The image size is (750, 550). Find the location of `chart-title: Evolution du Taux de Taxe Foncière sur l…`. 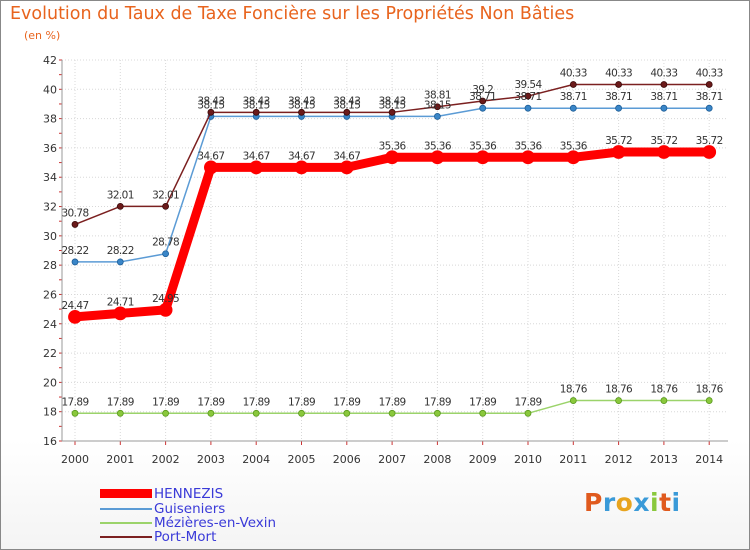

chart-title: Evolution du Taux de Taxe Foncière sur l… is located at coordinates (292, 14).